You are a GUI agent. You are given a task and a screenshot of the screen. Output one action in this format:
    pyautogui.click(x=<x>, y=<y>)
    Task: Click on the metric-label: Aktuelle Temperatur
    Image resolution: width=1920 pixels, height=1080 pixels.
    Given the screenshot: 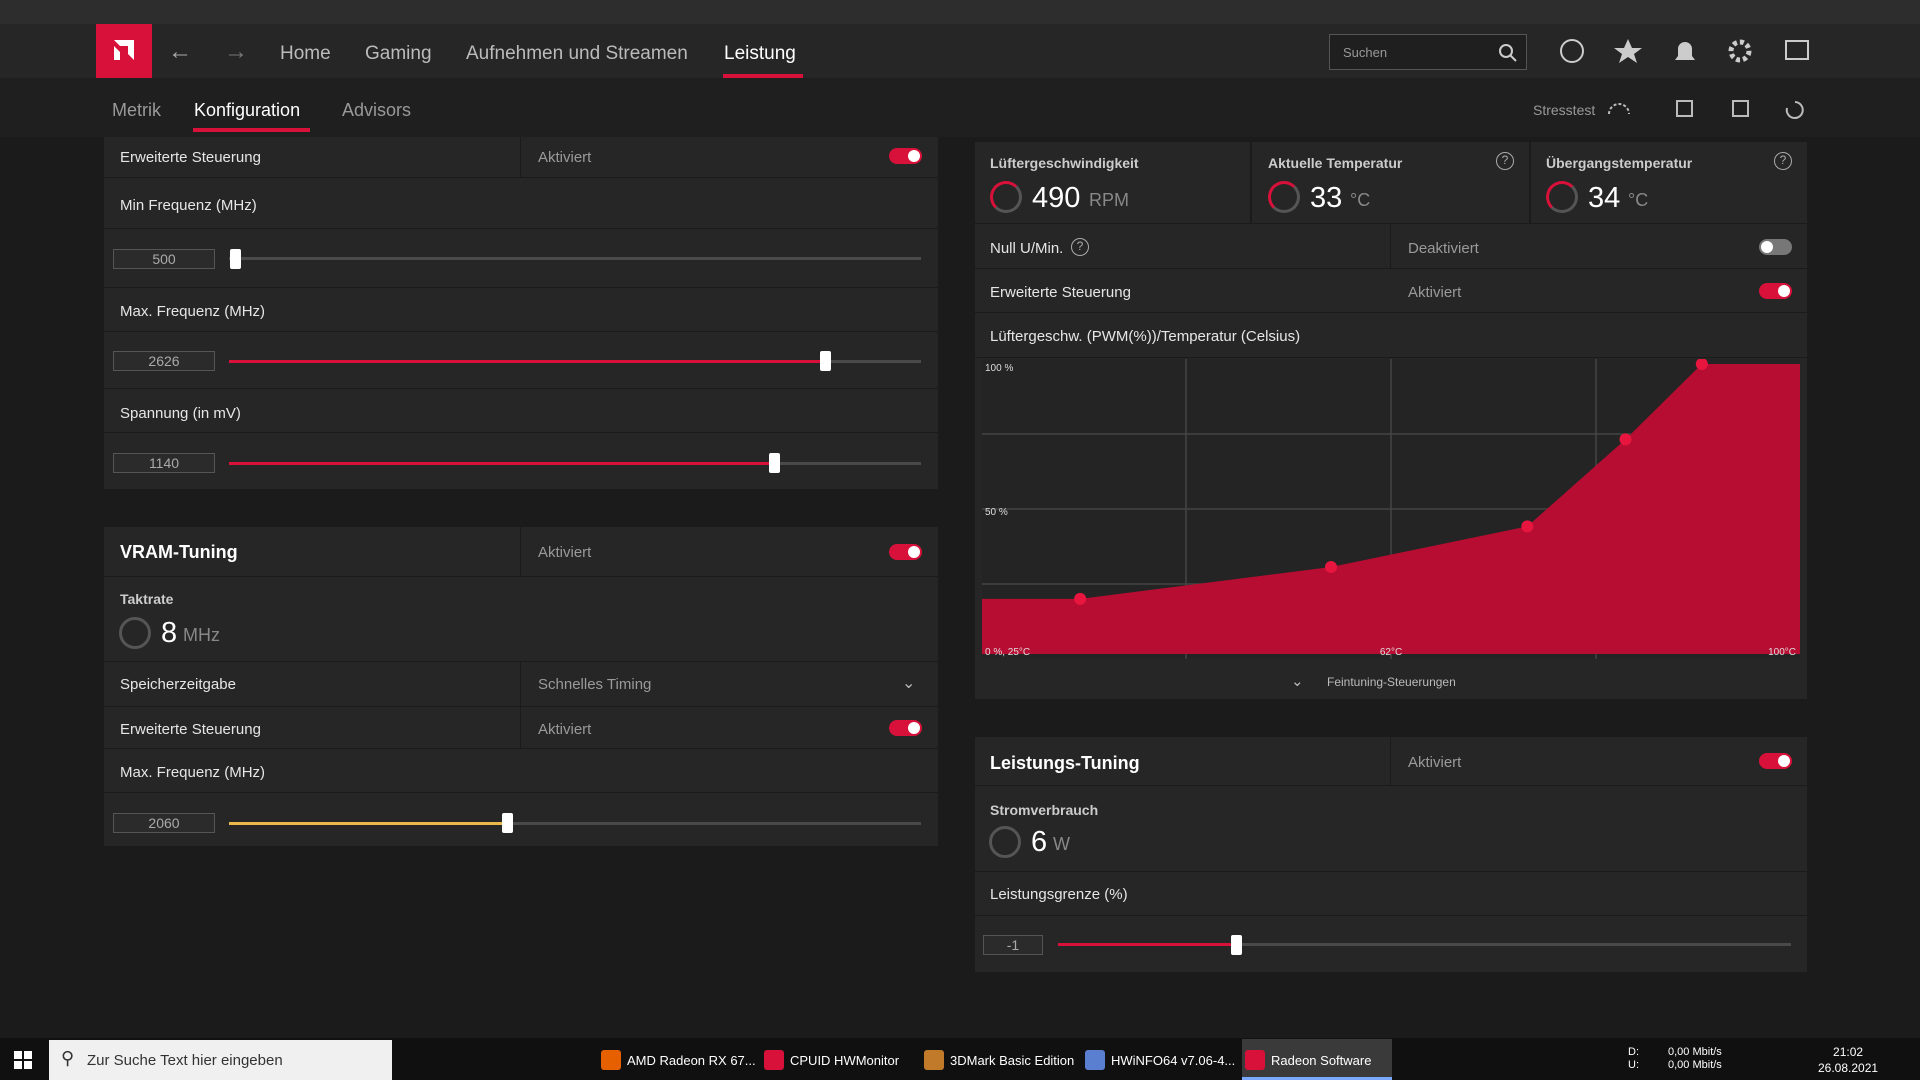 What is the action you would take?
    pyautogui.click(x=1335, y=163)
    